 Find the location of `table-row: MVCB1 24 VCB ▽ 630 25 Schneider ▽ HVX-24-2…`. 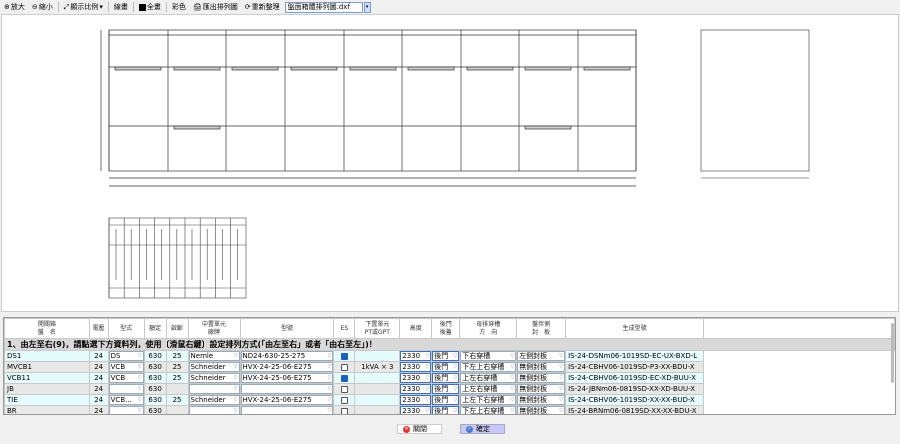

table-row: MVCB1 24 VCB ▽ 630 25 Schneider ▽ HVX-24-2… is located at coordinates (449, 367).